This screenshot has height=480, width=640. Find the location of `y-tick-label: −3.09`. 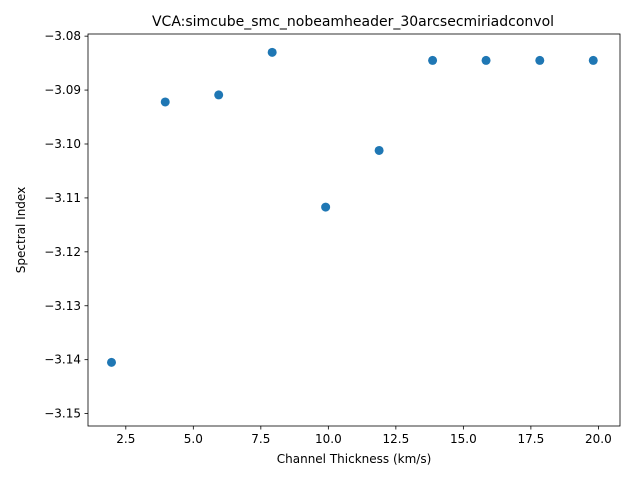

y-tick-label: −3.09 is located at coordinates (62, 90).